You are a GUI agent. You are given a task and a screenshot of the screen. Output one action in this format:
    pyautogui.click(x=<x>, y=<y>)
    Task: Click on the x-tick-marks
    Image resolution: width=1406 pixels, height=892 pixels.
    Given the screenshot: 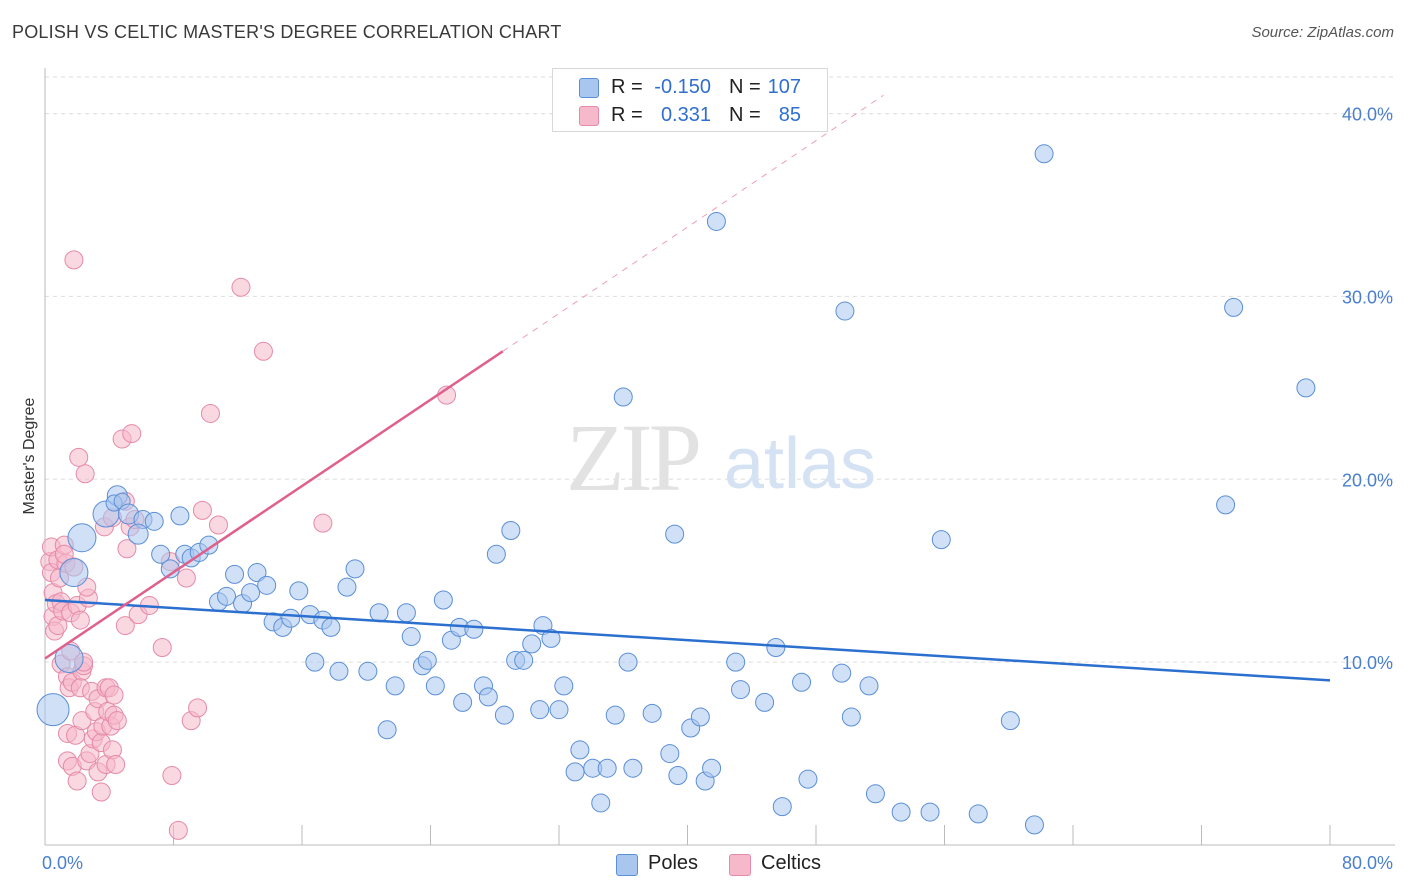 What is the action you would take?
    pyautogui.click(x=687, y=835)
    